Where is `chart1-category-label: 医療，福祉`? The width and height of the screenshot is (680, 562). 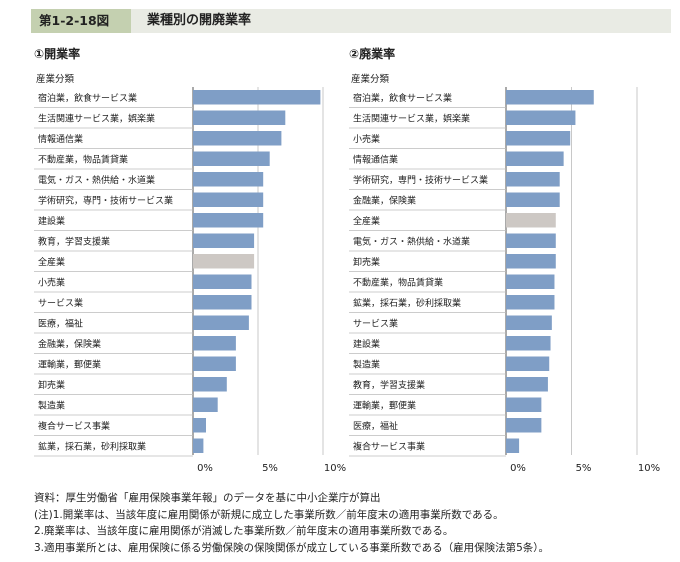 chart1-category-label: 医療，福祉 is located at coordinates (60, 323).